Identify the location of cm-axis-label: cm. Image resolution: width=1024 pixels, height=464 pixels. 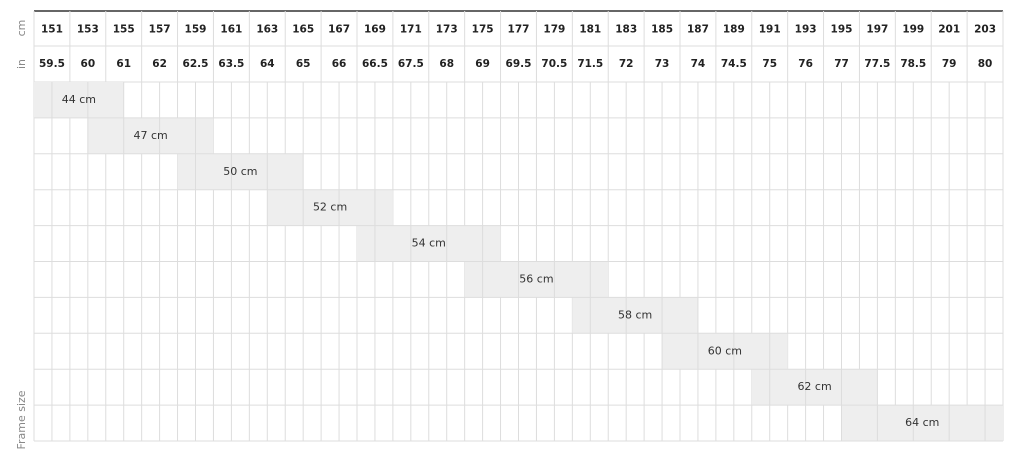
(21, 28).